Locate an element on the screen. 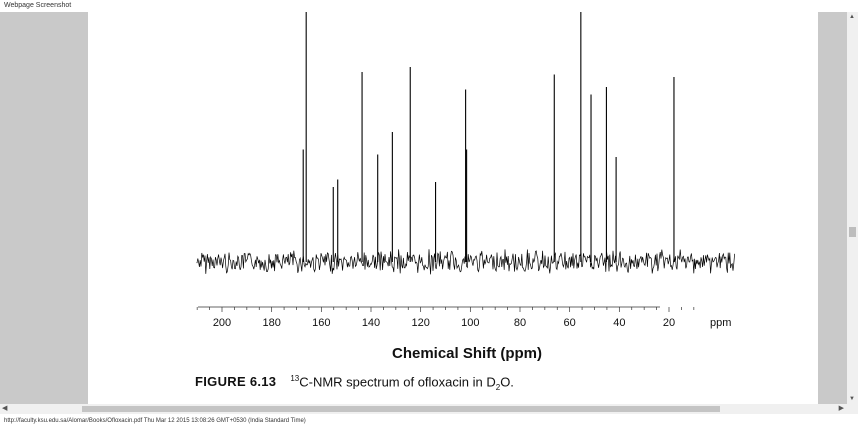  x-tick-label: 80 is located at coordinates (520, 323).